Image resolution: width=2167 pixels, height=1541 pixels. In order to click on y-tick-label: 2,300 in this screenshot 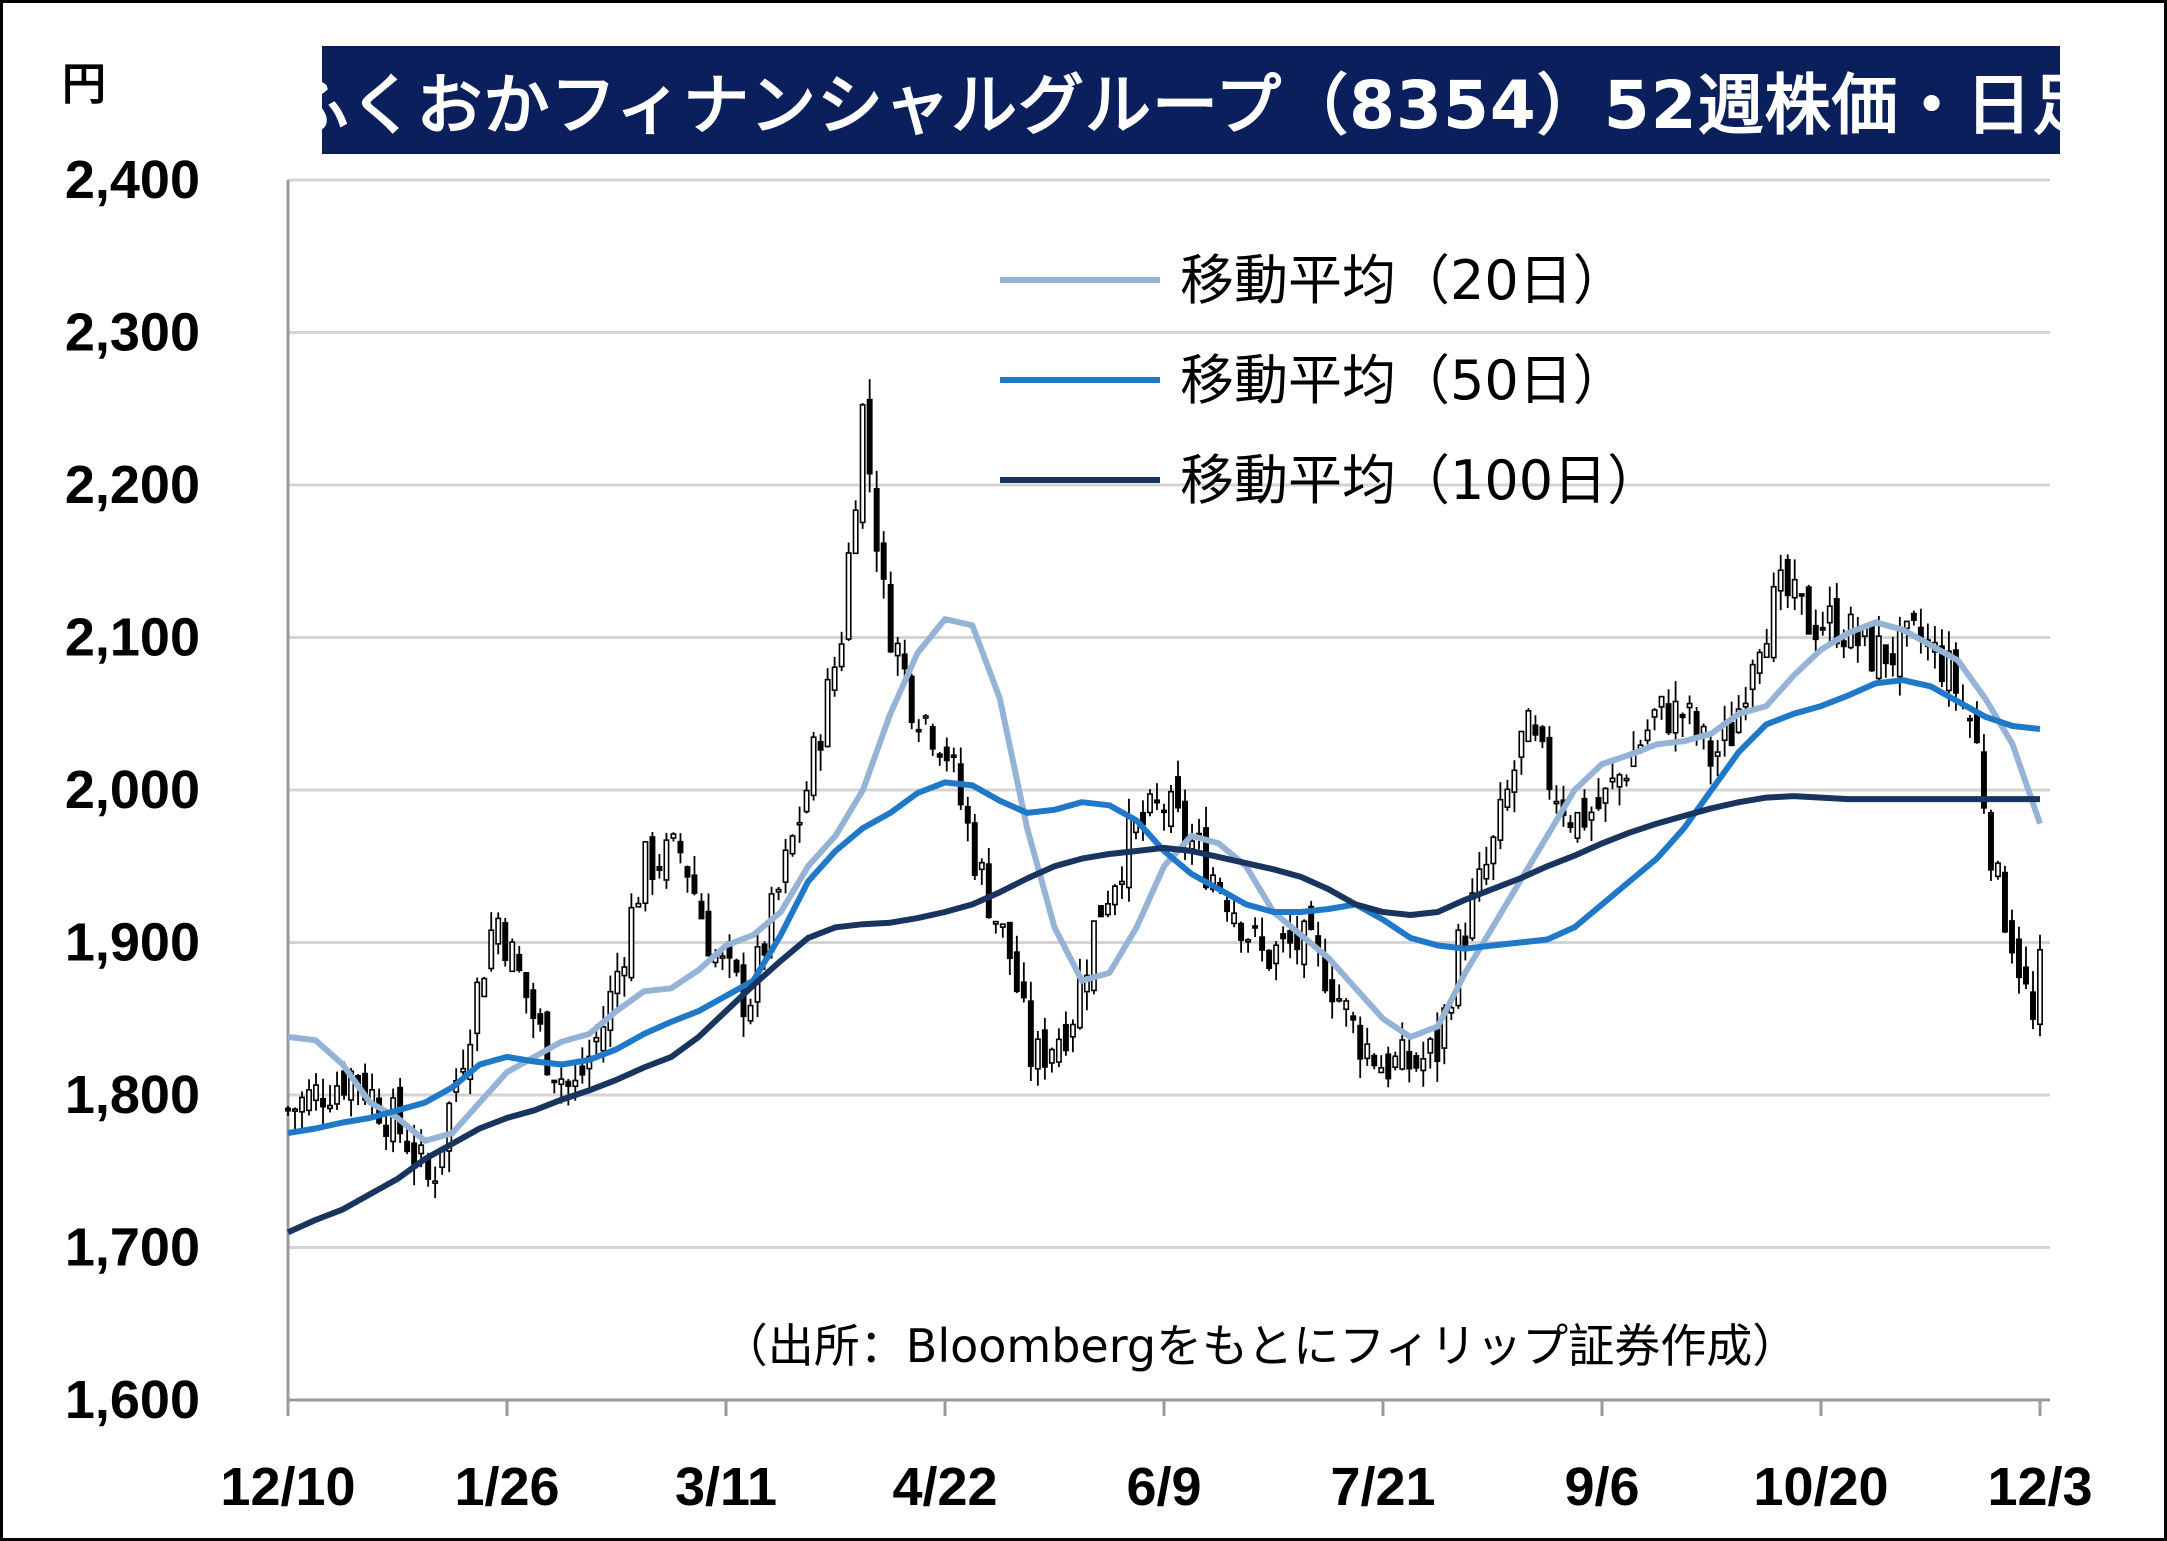, I will do `click(132, 333)`.